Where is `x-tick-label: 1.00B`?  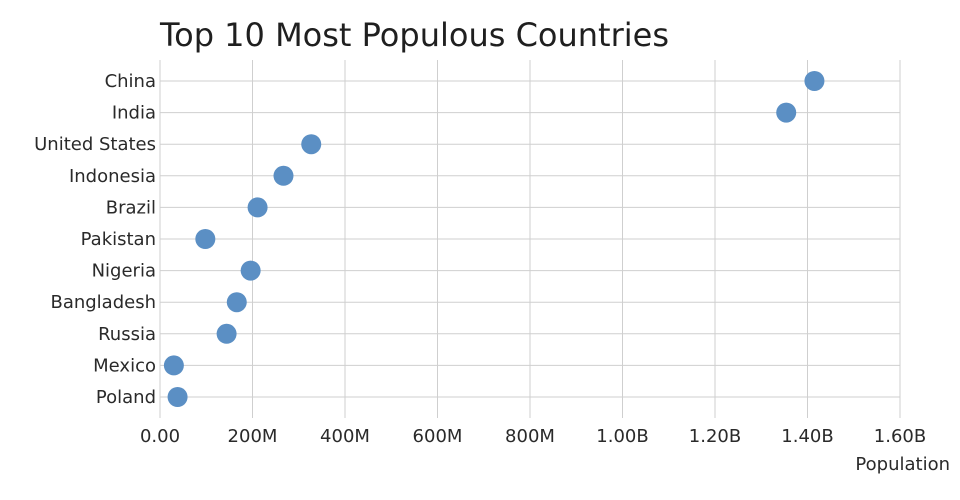
x-tick-label: 1.00B is located at coordinates (622, 436).